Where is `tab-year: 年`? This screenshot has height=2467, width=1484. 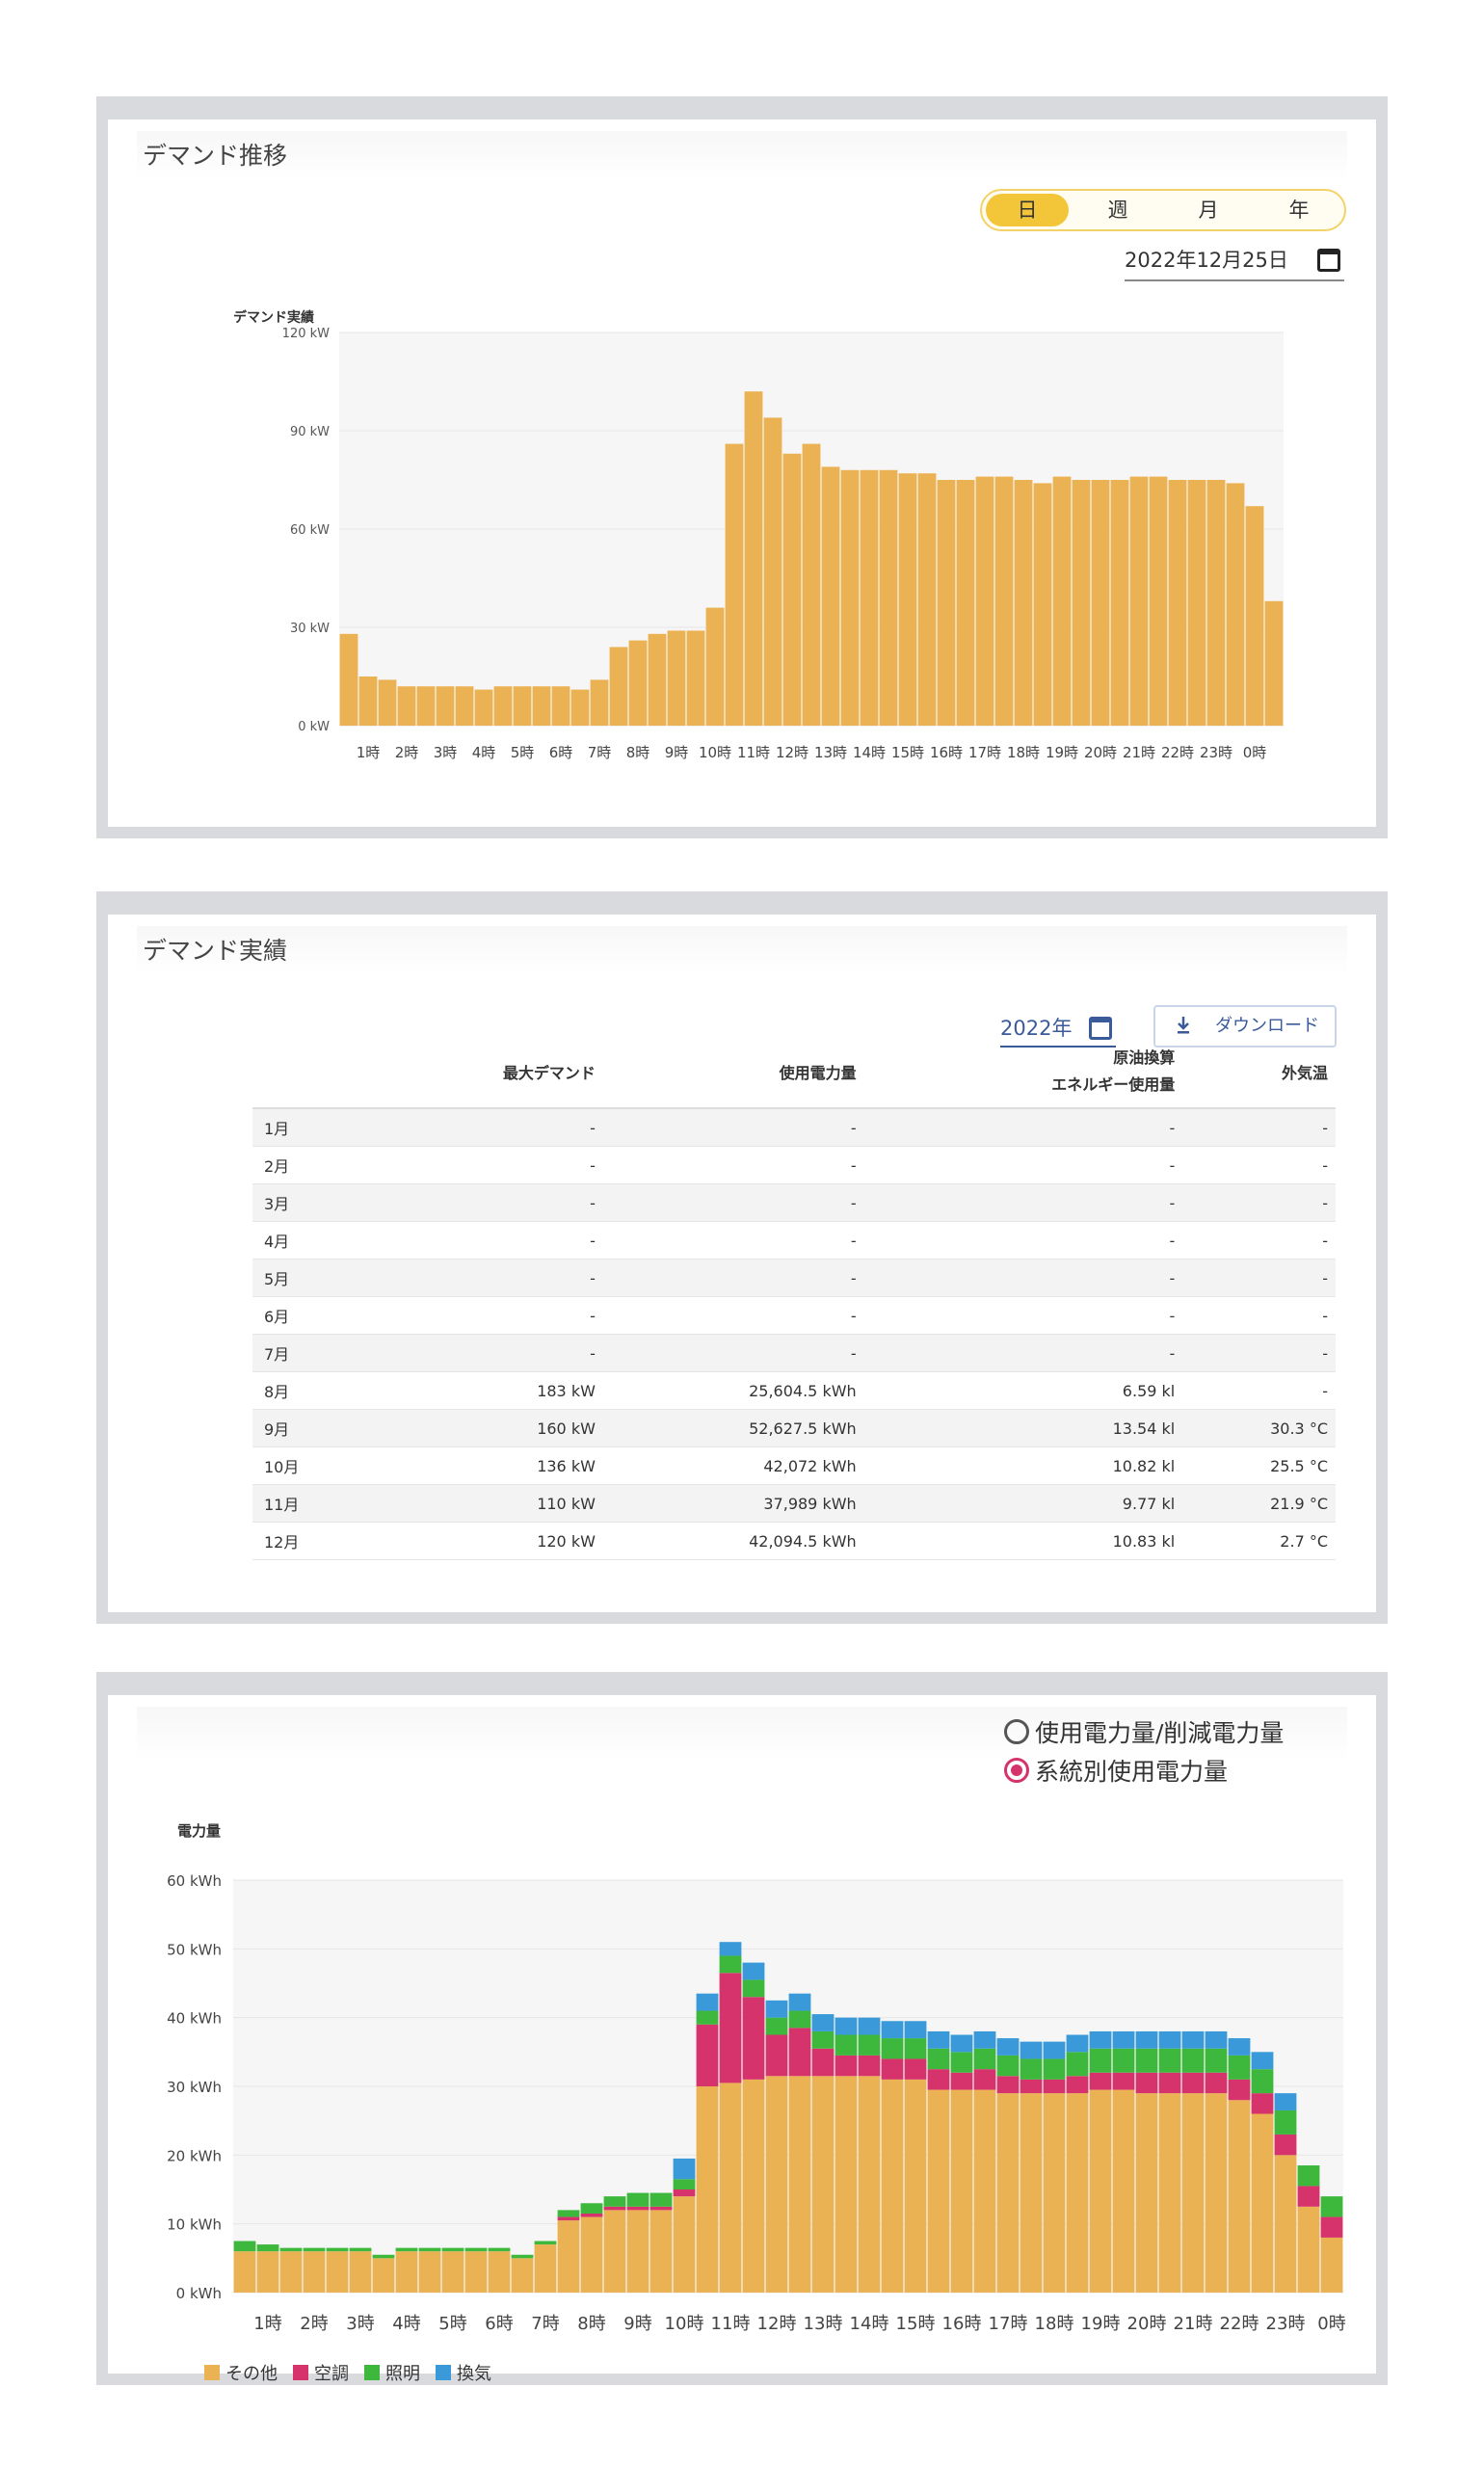 tab-year: 年 is located at coordinates (1299, 210).